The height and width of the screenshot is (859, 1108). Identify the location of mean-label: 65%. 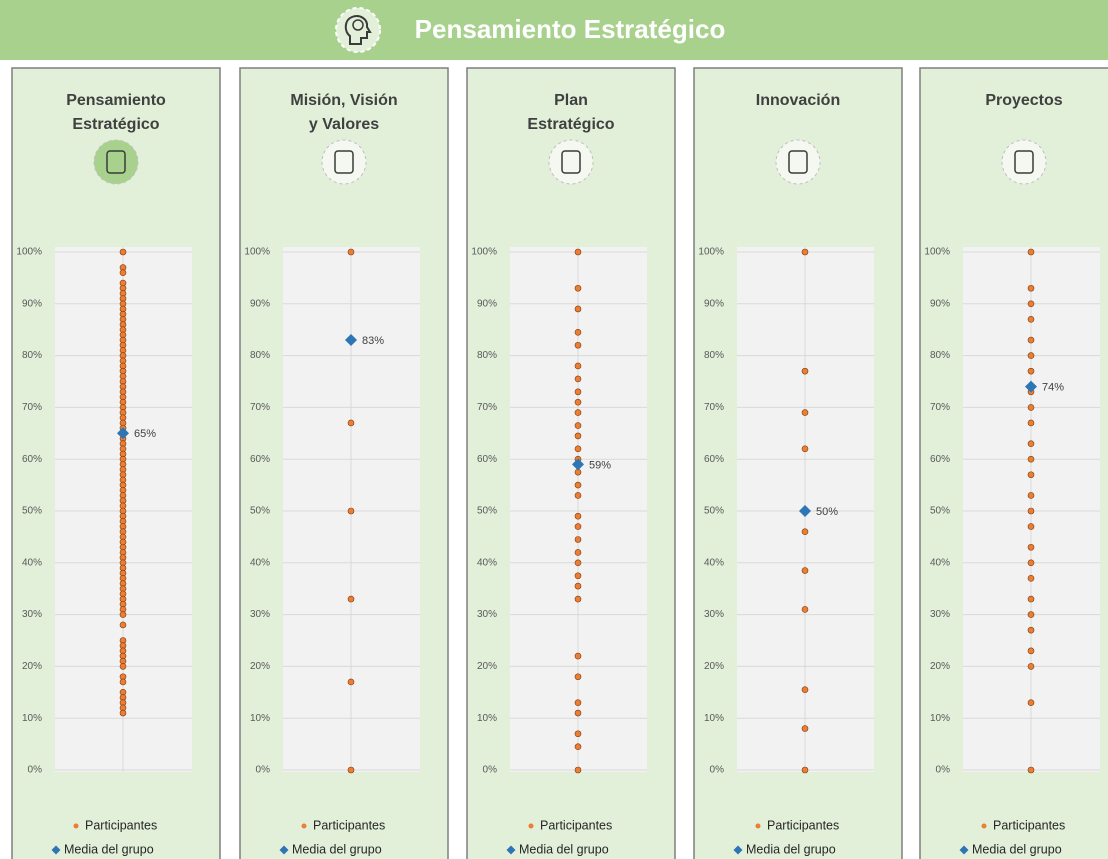
(145, 434).